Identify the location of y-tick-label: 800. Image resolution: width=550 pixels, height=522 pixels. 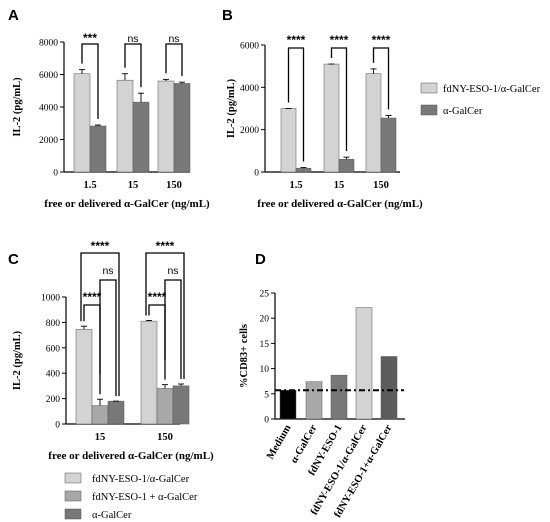
(53, 324).